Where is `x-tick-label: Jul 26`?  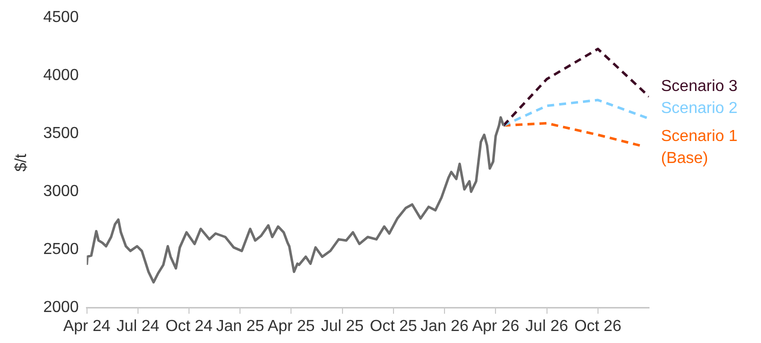 x-tick-label: Jul 26 is located at coordinates (546, 326).